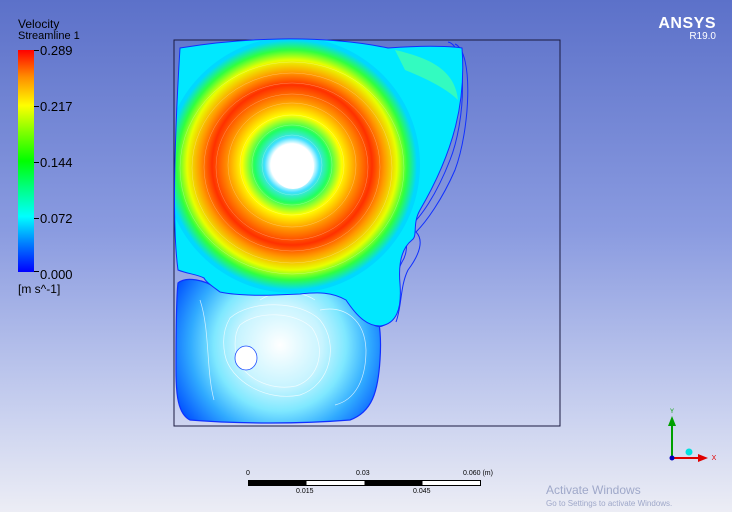  What do you see at coordinates (56, 162) in the screenshot?
I see `legend-tick-label: 0.144` at bounding box center [56, 162].